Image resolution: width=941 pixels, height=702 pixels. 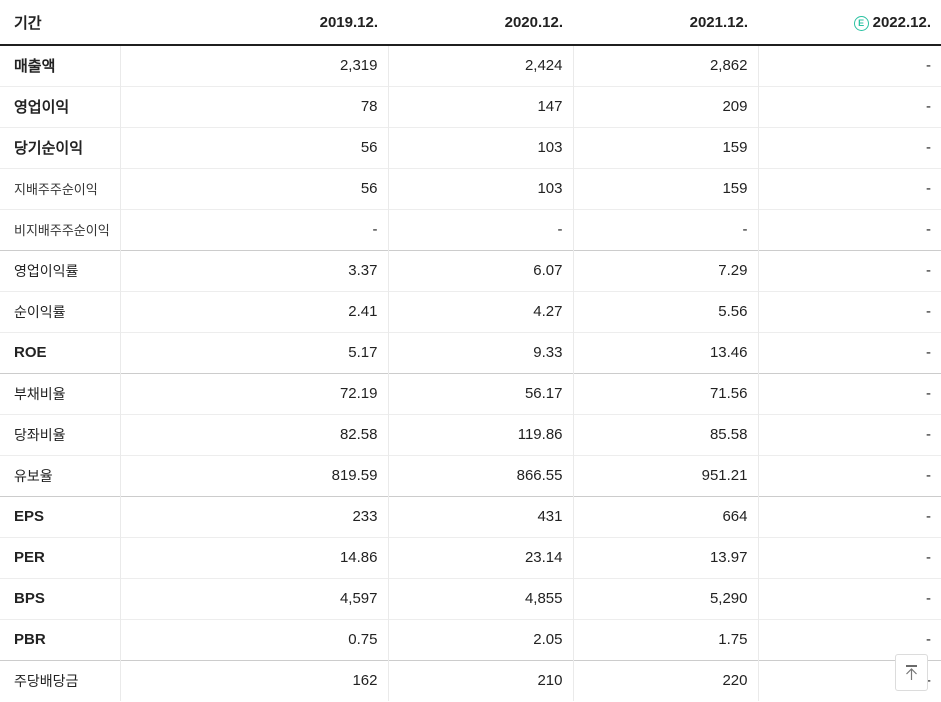 I want to click on table-row: 비지배주주순이익 - - - -, so click(x=470, y=229).